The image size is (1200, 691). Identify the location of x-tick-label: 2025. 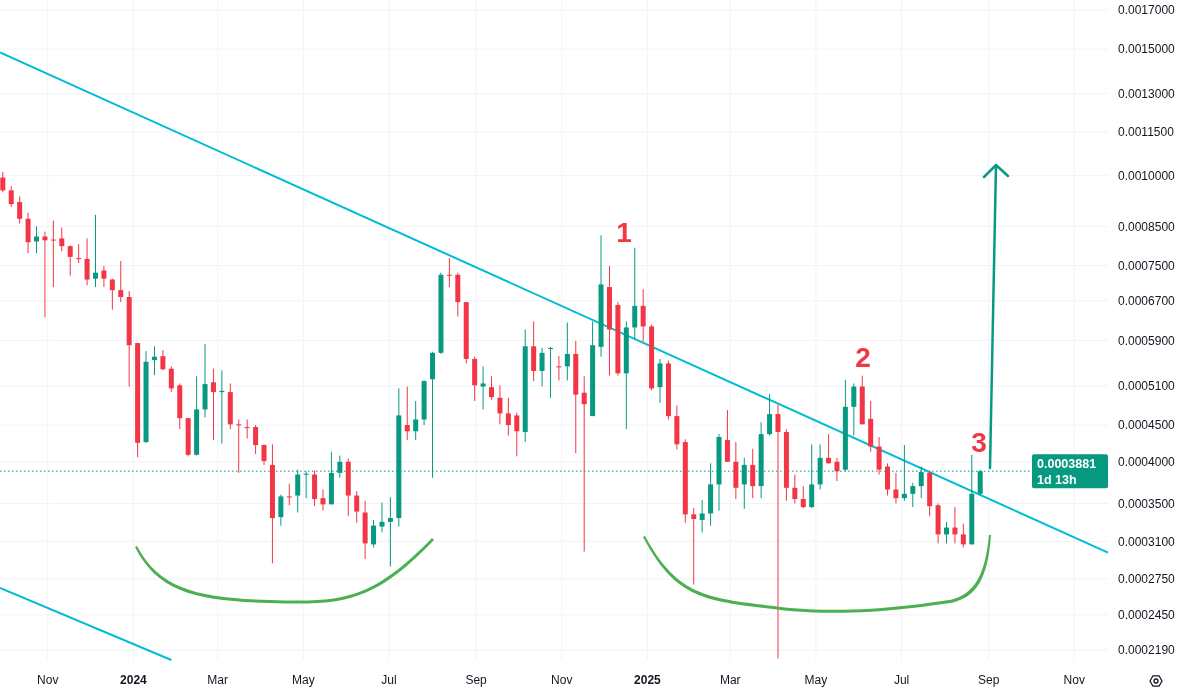
(648, 680).